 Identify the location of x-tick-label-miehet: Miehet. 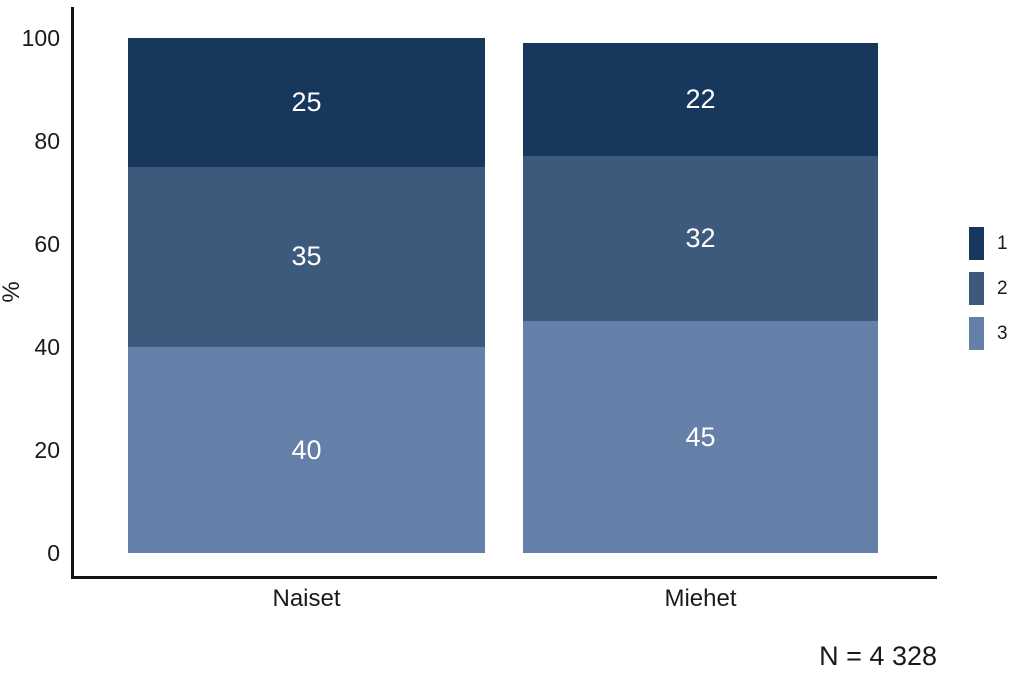
(700, 598).